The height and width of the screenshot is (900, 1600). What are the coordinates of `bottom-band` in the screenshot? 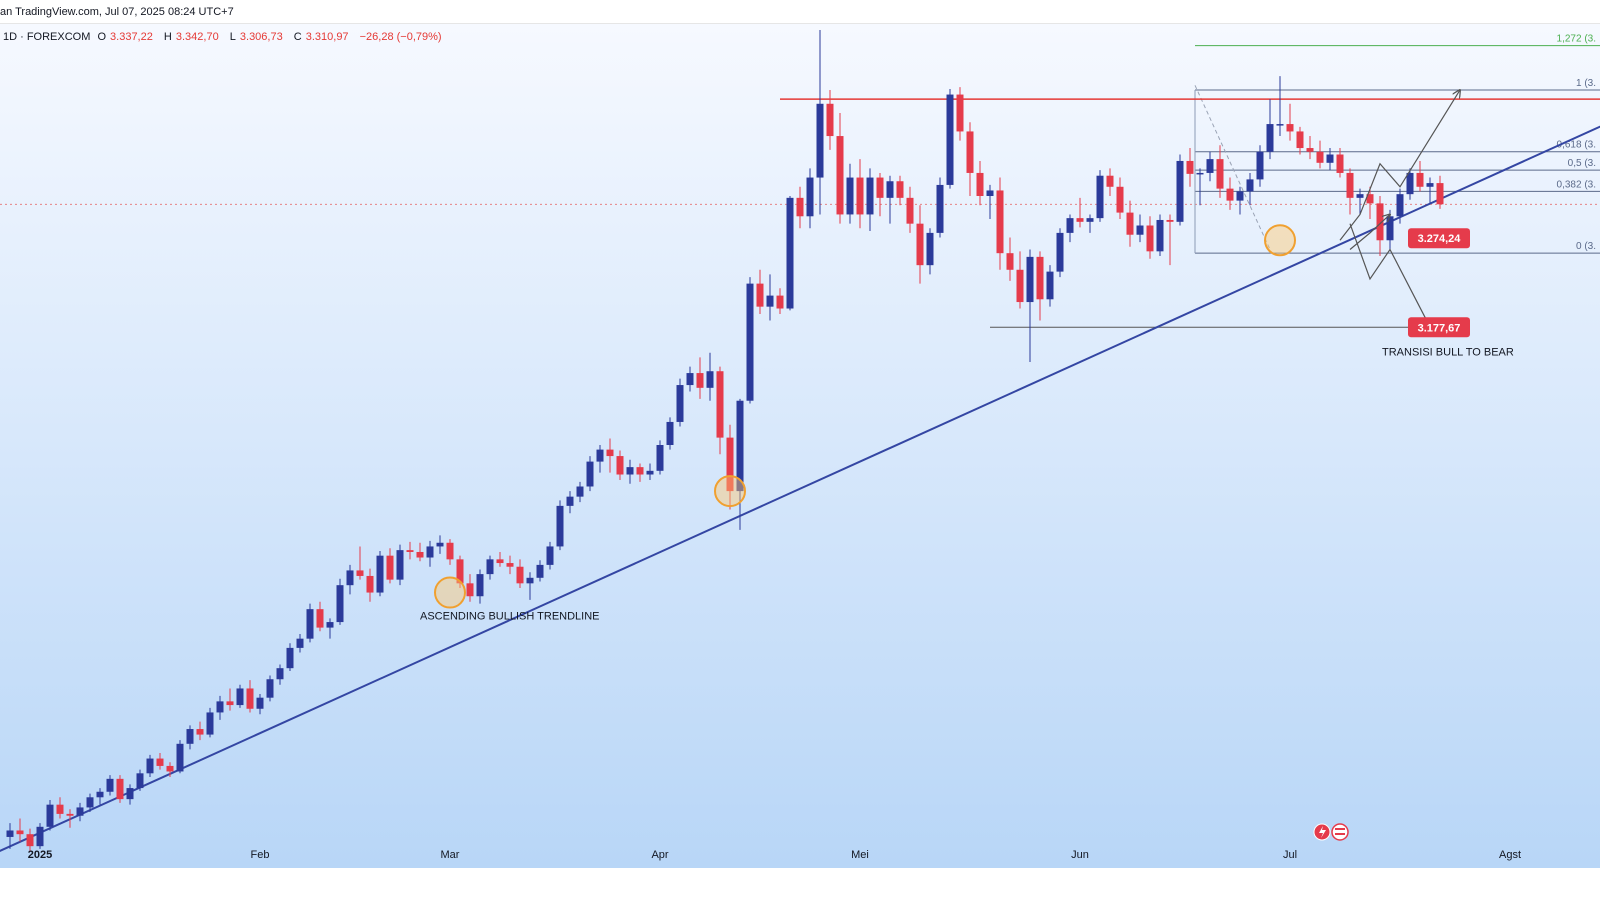 It's located at (800, 884).